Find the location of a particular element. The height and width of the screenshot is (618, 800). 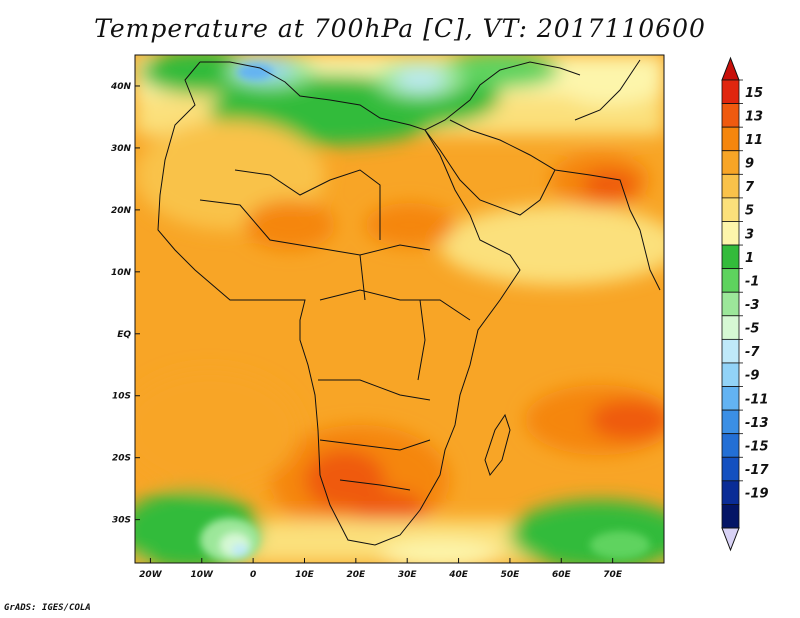

lat-tick-label: 40N is located at coordinates (121, 87).